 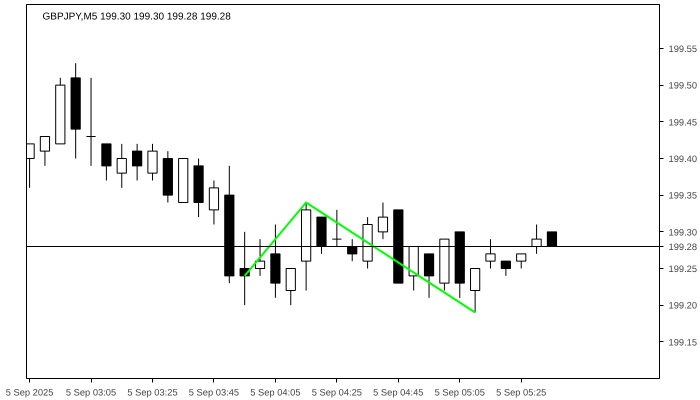 What do you see at coordinates (398, 393) in the screenshot?
I see `x-tick-label: 5 Sep 04:45` at bounding box center [398, 393].